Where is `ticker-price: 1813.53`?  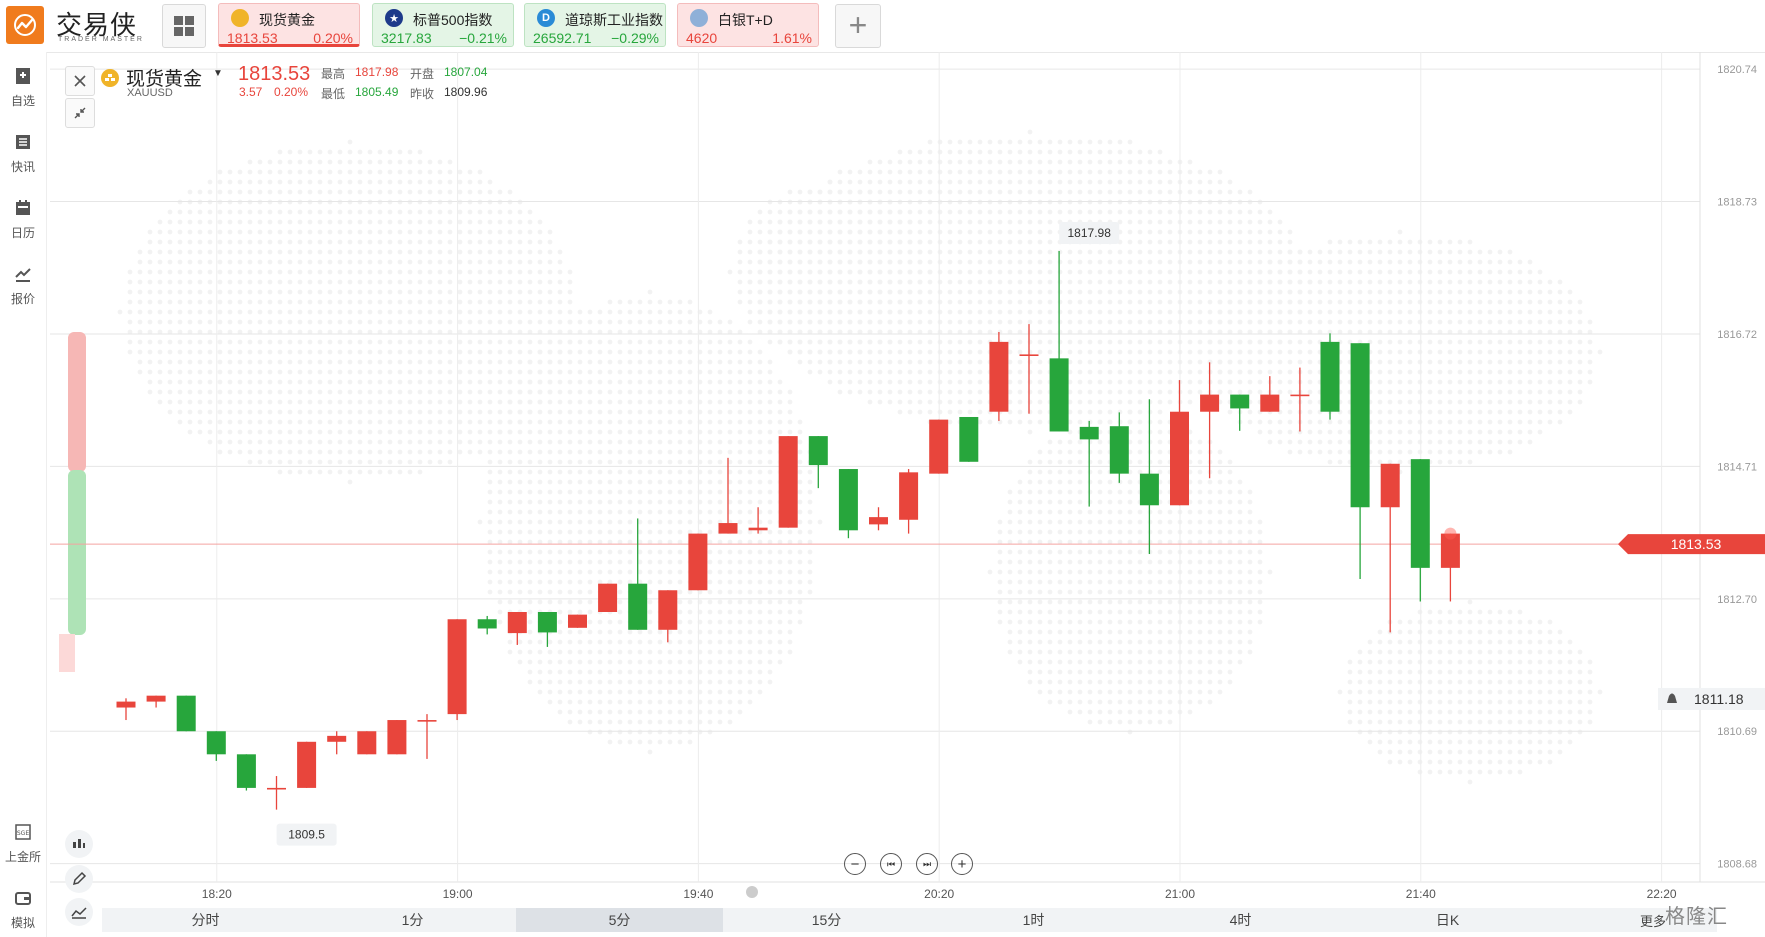
ticker-price: 1813.53 is located at coordinates (252, 38).